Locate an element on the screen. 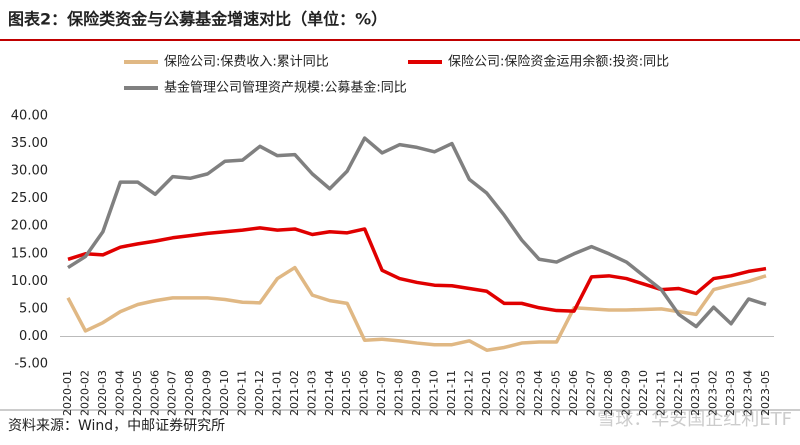 This screenshot has width=800, height=445. x-tick-label: 2020-05 is located at coordinates (137, 393).